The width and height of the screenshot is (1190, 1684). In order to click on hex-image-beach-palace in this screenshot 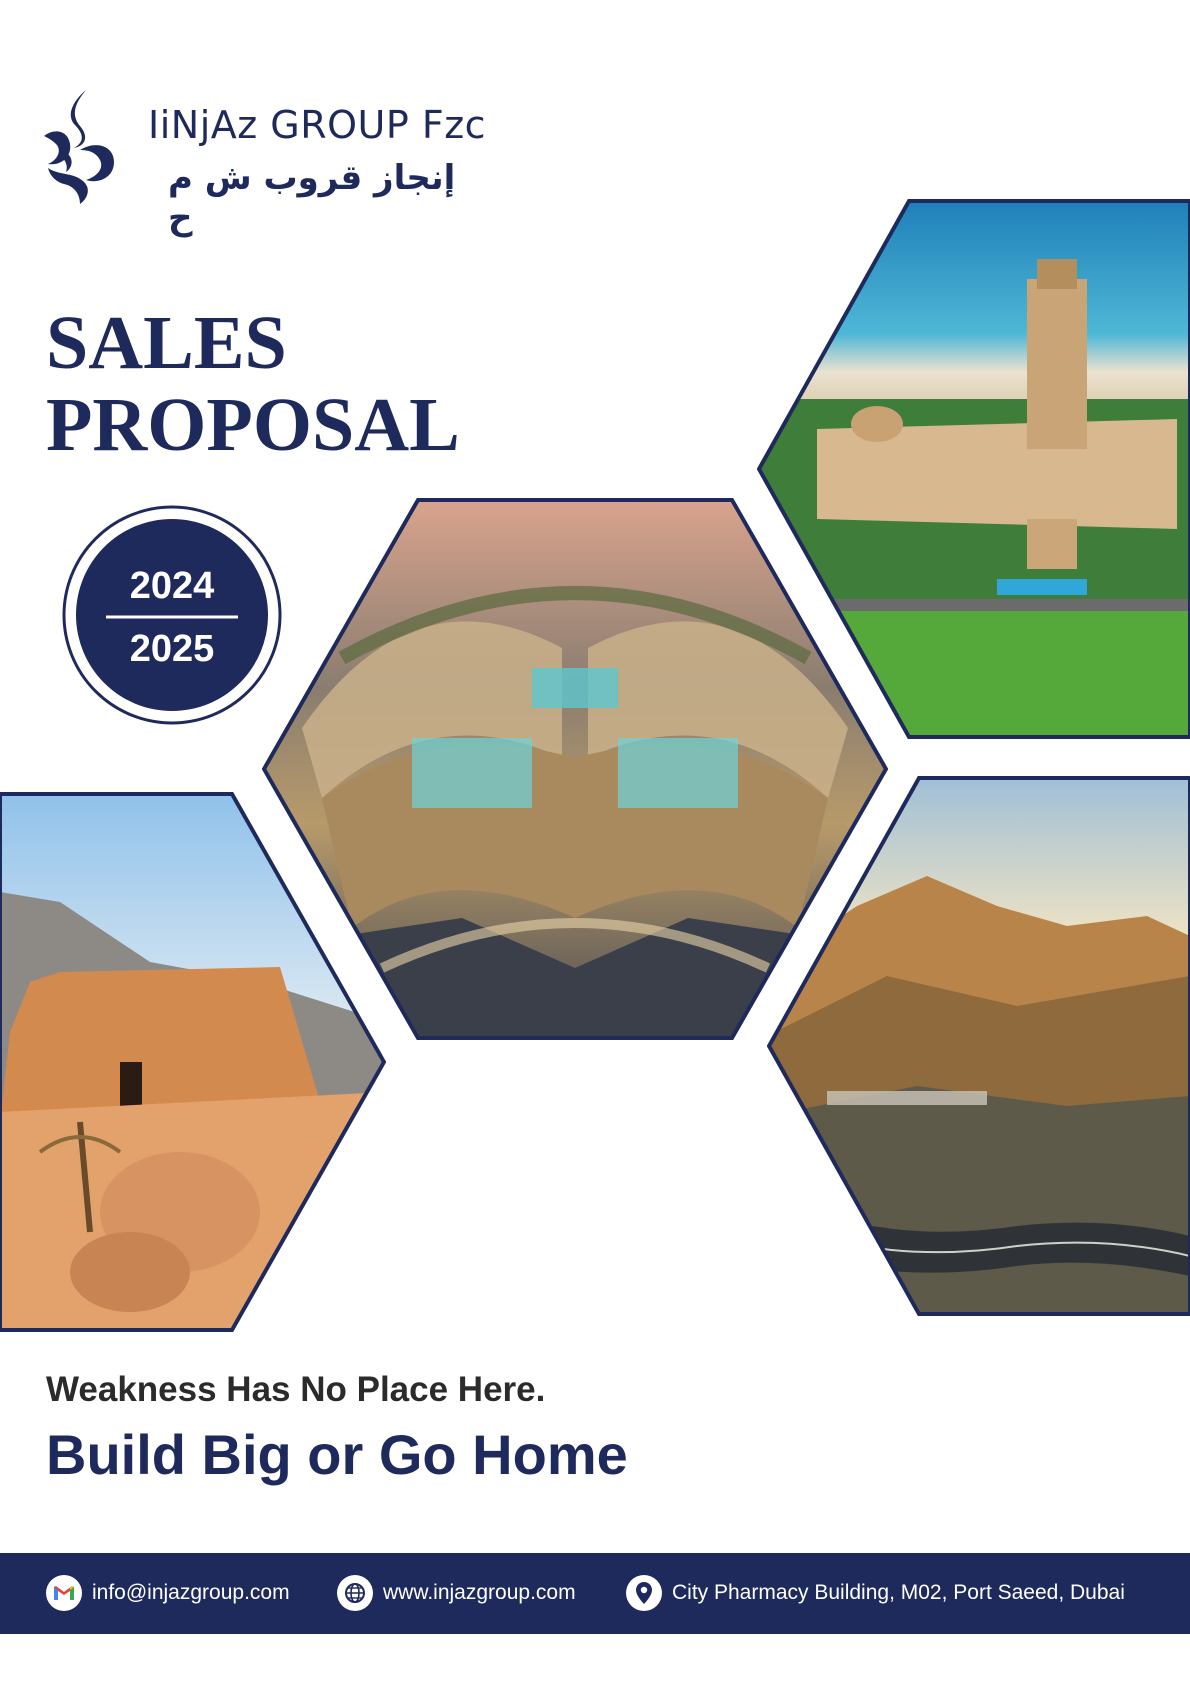, I will do `click(973, 469)`.